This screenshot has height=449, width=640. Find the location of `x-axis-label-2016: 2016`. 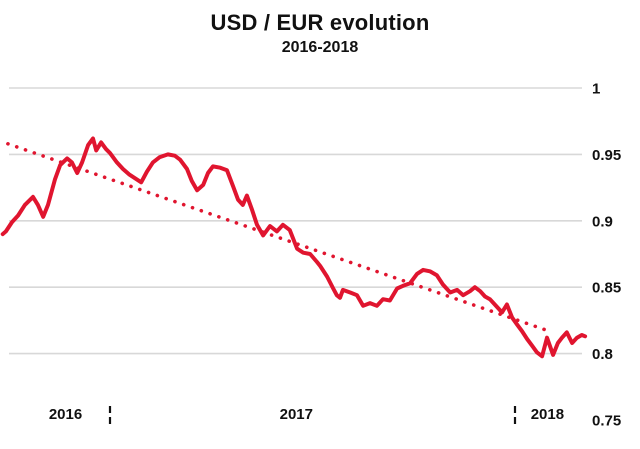

x-axis-label-2016: 2016 is located at coordinates (65, 414).